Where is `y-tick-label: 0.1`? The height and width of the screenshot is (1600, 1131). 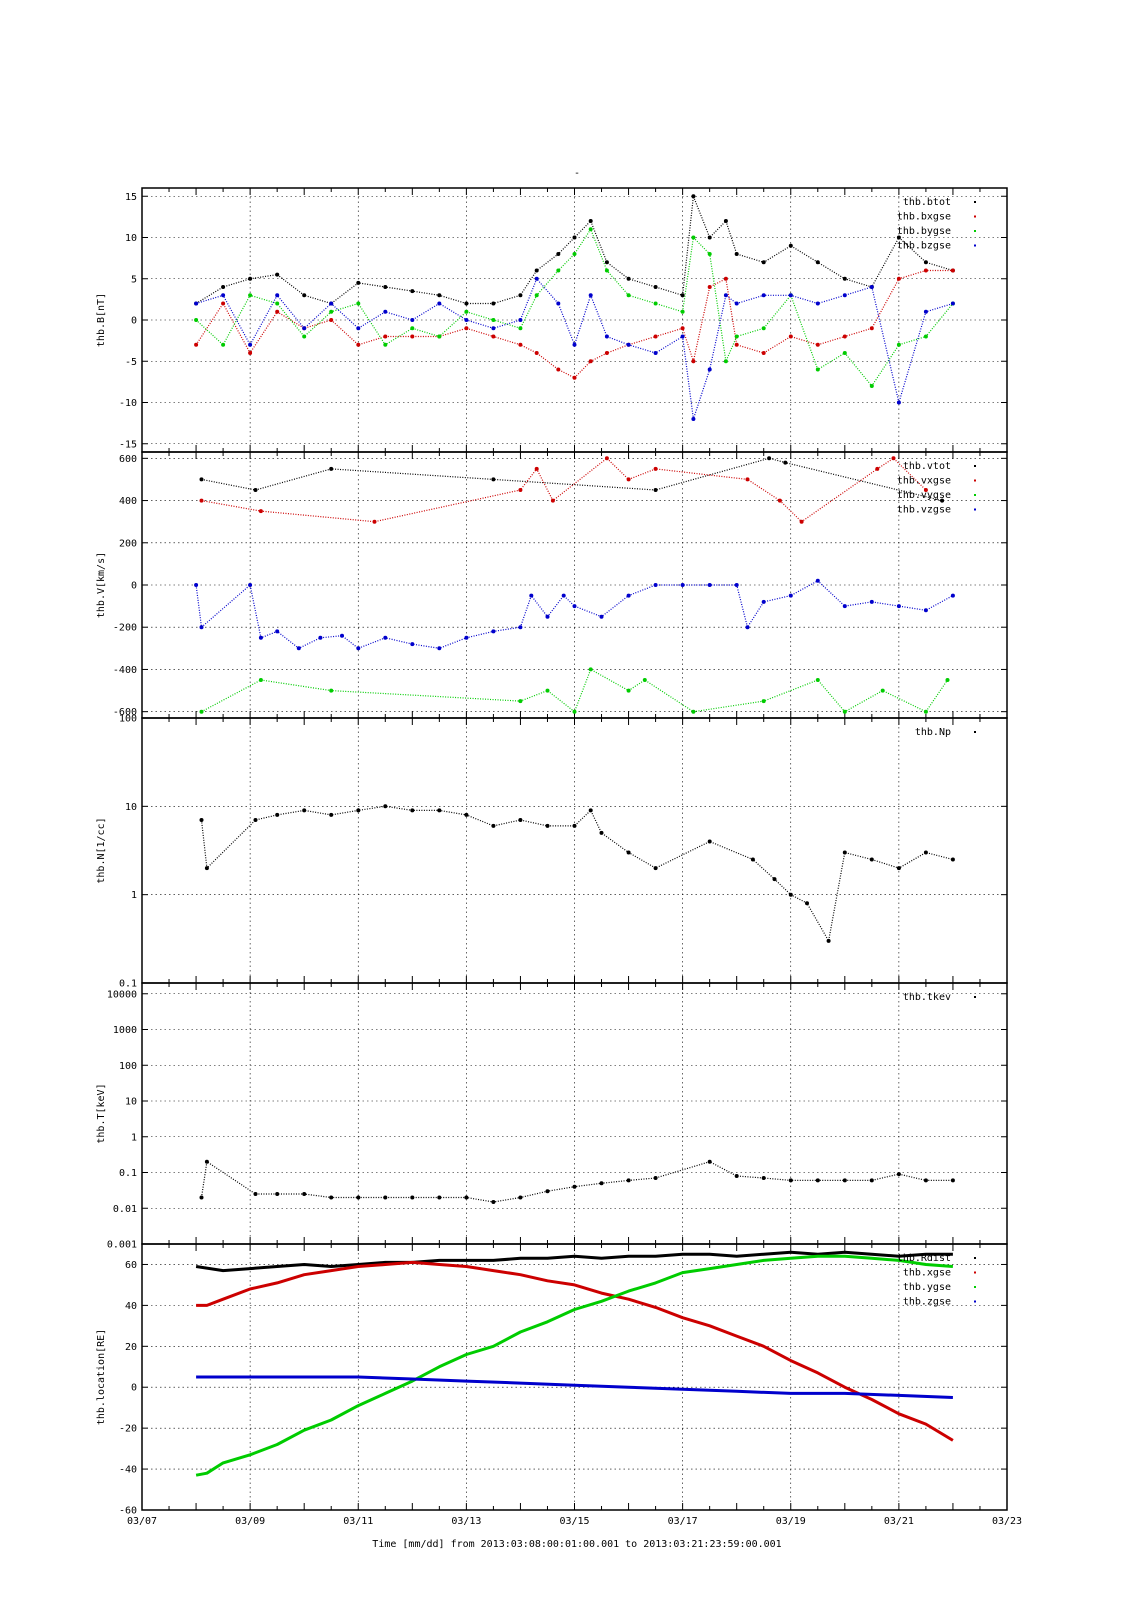
y-tick-label: 0.1 is located at coordinates (128, 984).